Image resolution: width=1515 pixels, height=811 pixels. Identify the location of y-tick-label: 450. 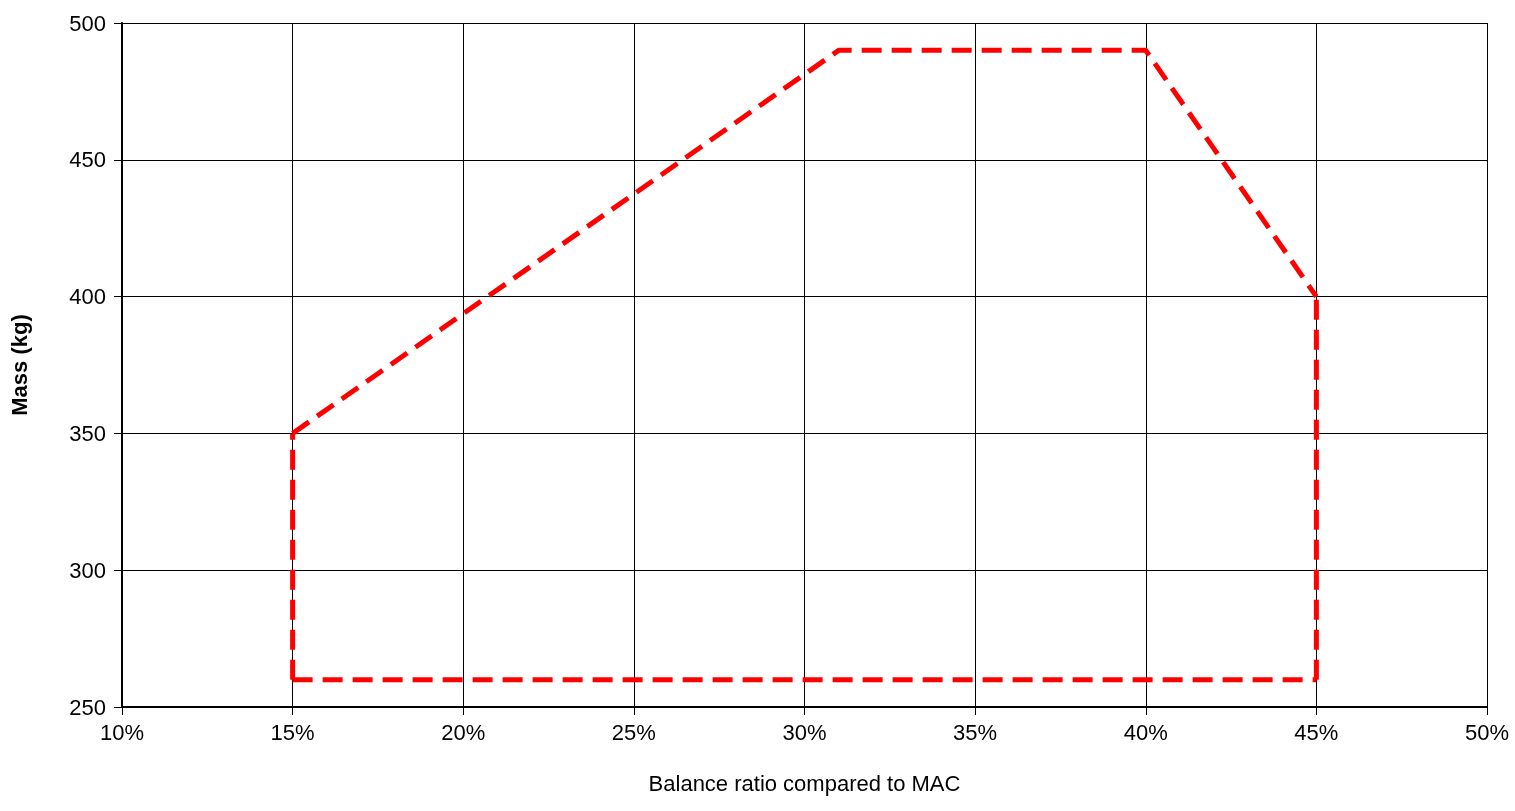
(87, 160).